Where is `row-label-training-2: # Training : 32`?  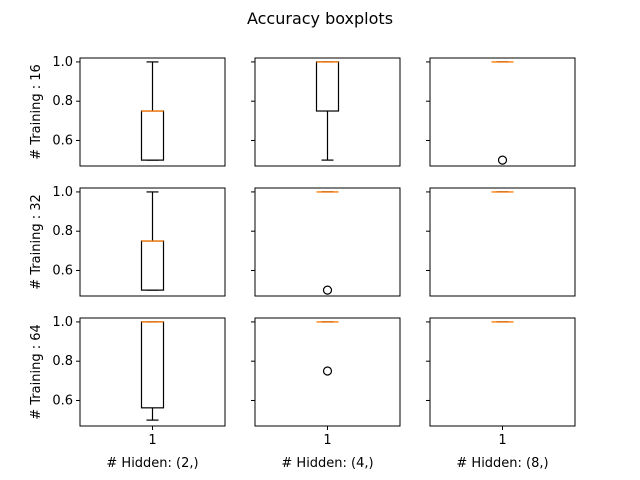 row-label-training-2: # Training : 32 is located at coordinates (36, 242).